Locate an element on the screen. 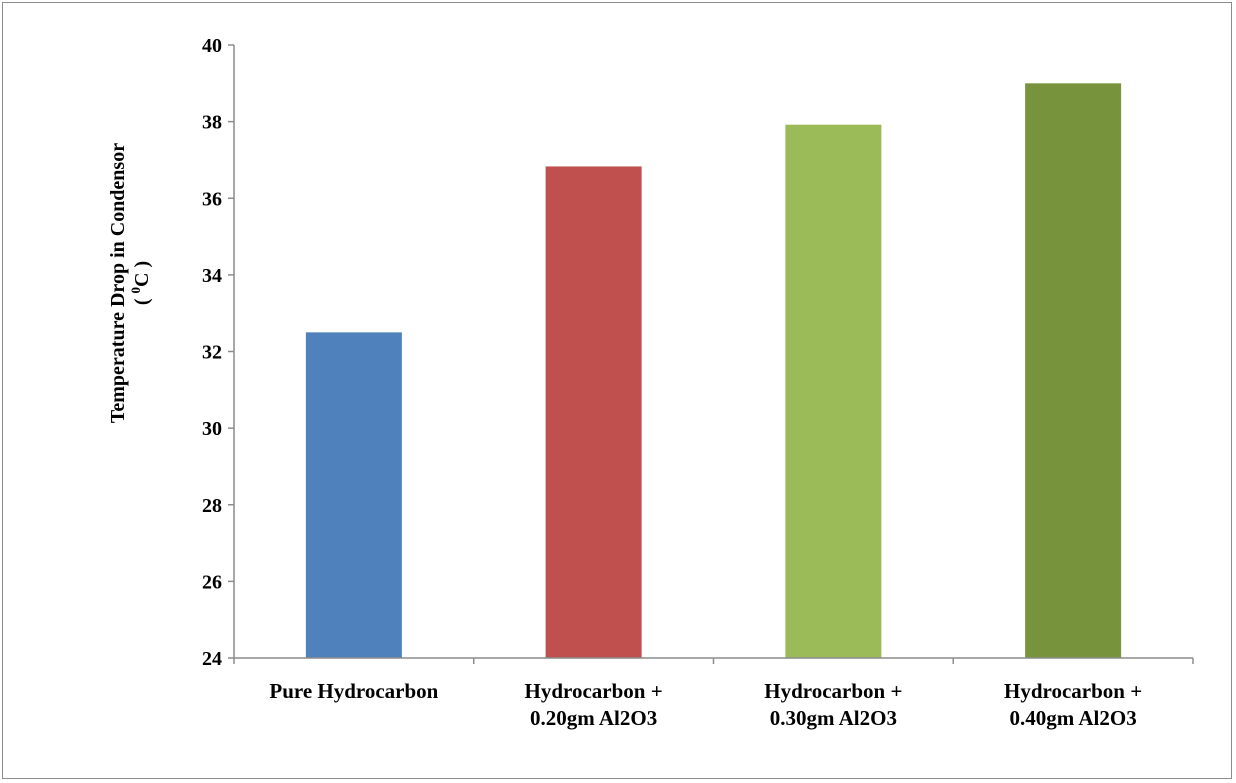 The image size is (1236, 783). y-tick-label: 32 is located at coordinates (212, 353).